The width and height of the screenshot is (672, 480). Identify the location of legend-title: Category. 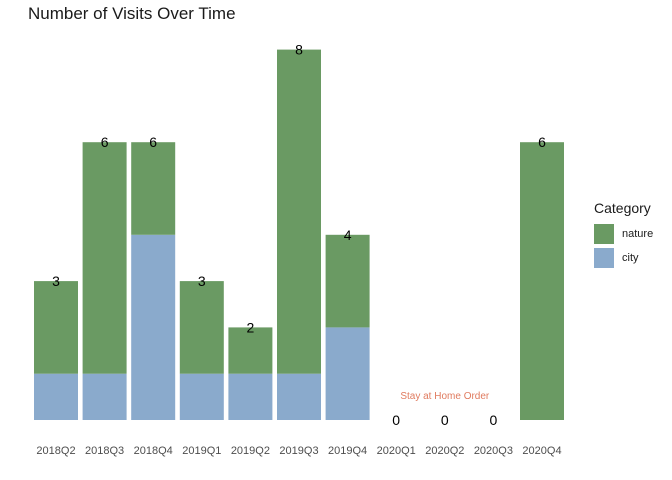
(622, 208).